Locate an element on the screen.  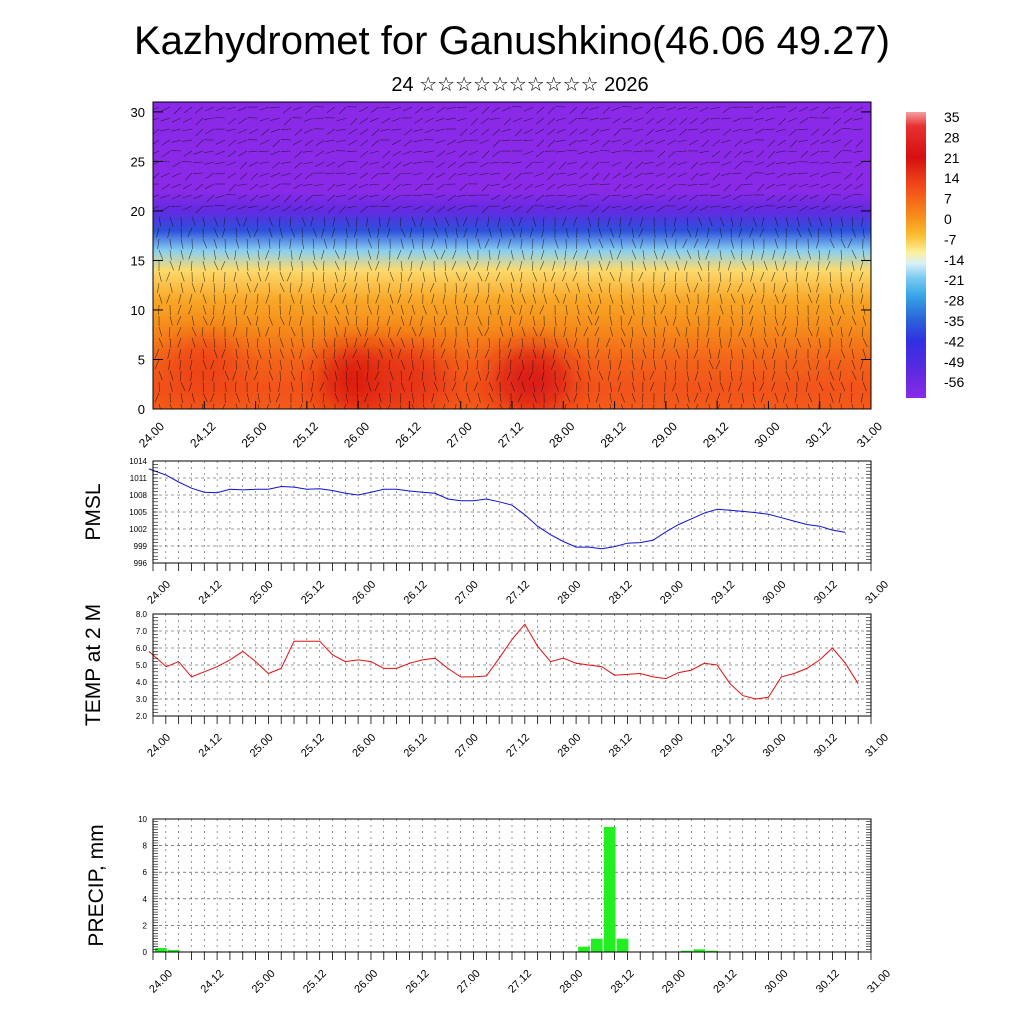
x-tick-label: 29.00 is located at coordinates (672, 593).